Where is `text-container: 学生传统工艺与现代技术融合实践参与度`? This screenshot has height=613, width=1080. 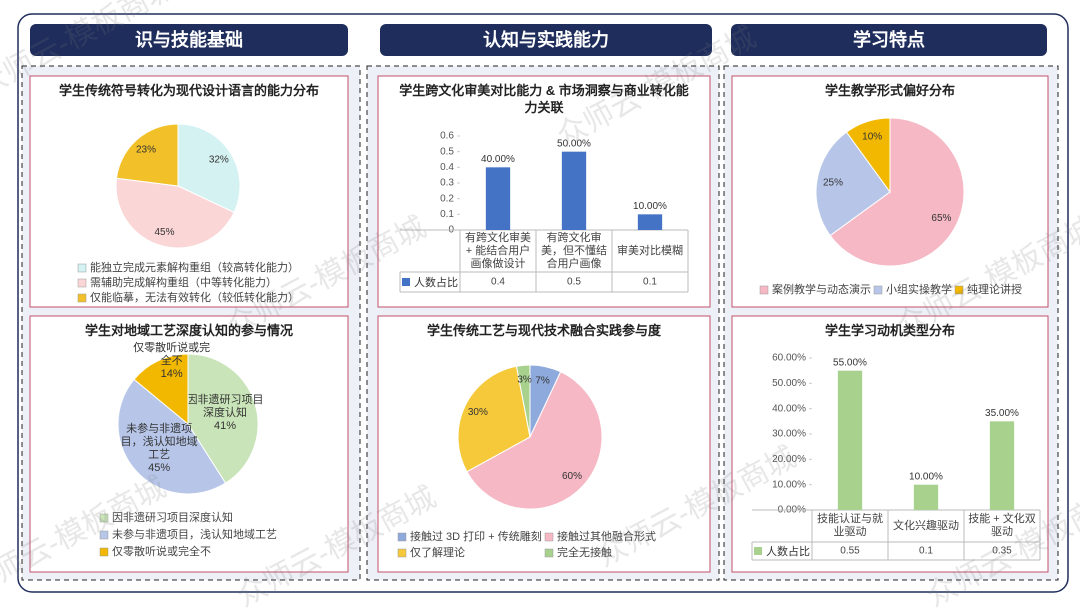
text-container: 学生传统工艺与现代技术融合实践参与度 is located at coordinates (544, 342).